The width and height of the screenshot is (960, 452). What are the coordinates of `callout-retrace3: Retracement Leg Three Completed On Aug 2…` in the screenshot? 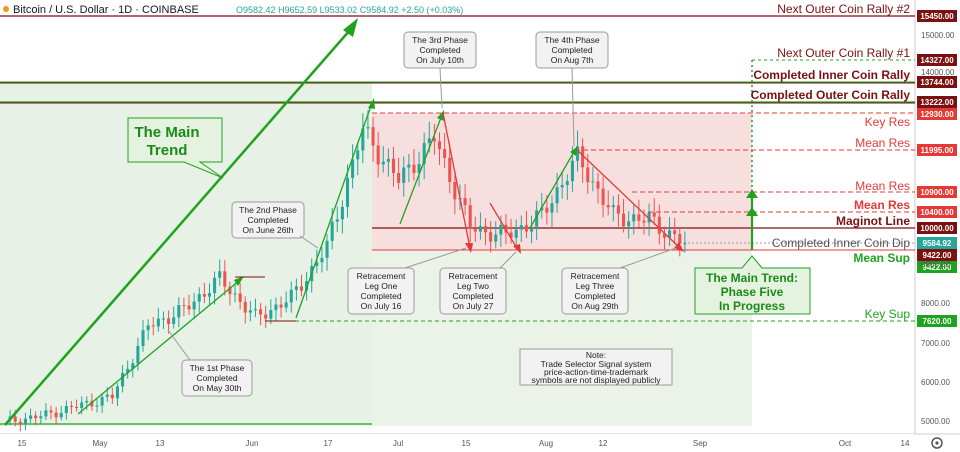 It's located at (619, 281).